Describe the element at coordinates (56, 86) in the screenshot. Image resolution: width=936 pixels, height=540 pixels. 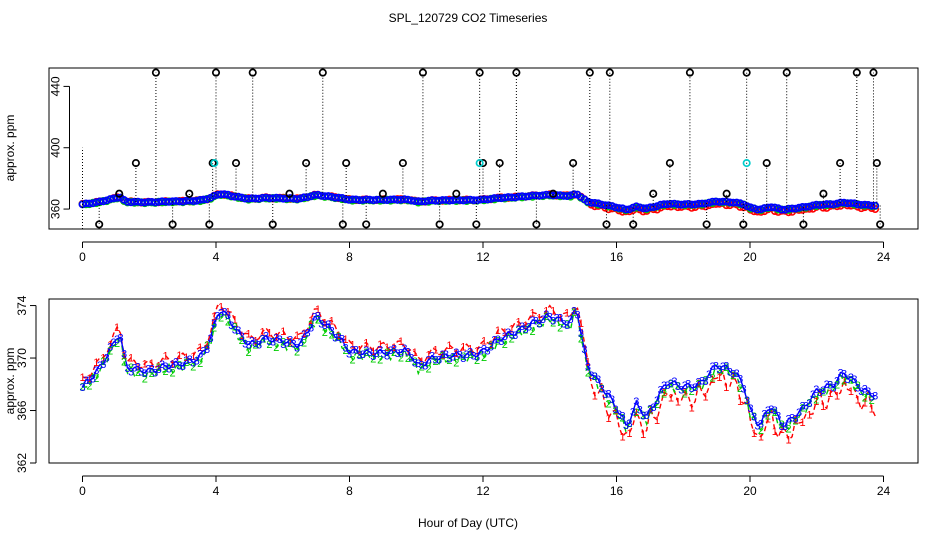
I see `top-y-tick-label: 440` at that location.